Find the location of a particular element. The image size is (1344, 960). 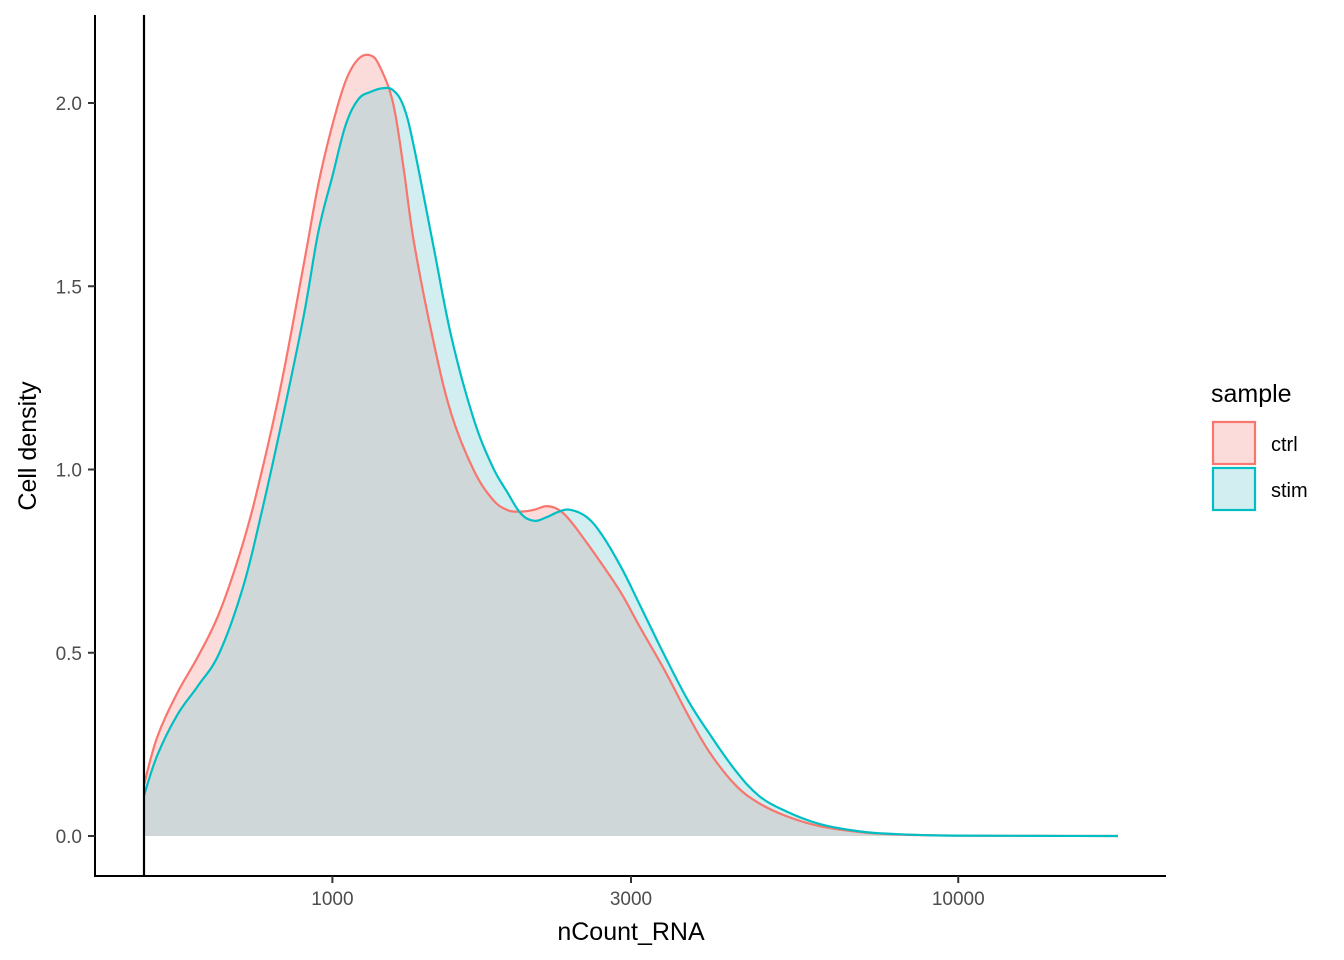

y-axis-ticks: 0.0 0.5 1.0 1.5 2.0 is located at coordinates (75, 471).